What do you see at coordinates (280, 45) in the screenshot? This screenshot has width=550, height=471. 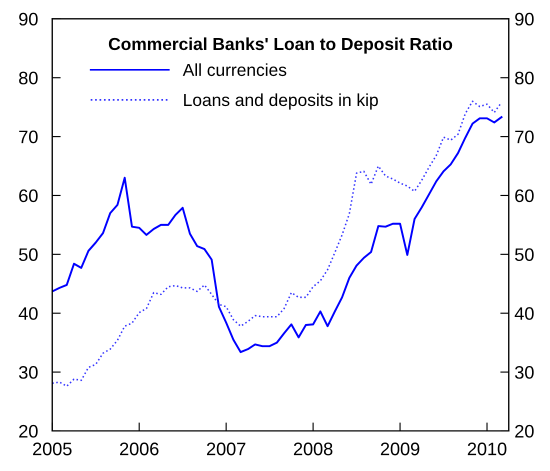 I see `text: Commercial Banks' Loan to Deposit Ratio` at bounding box center [280, 45].